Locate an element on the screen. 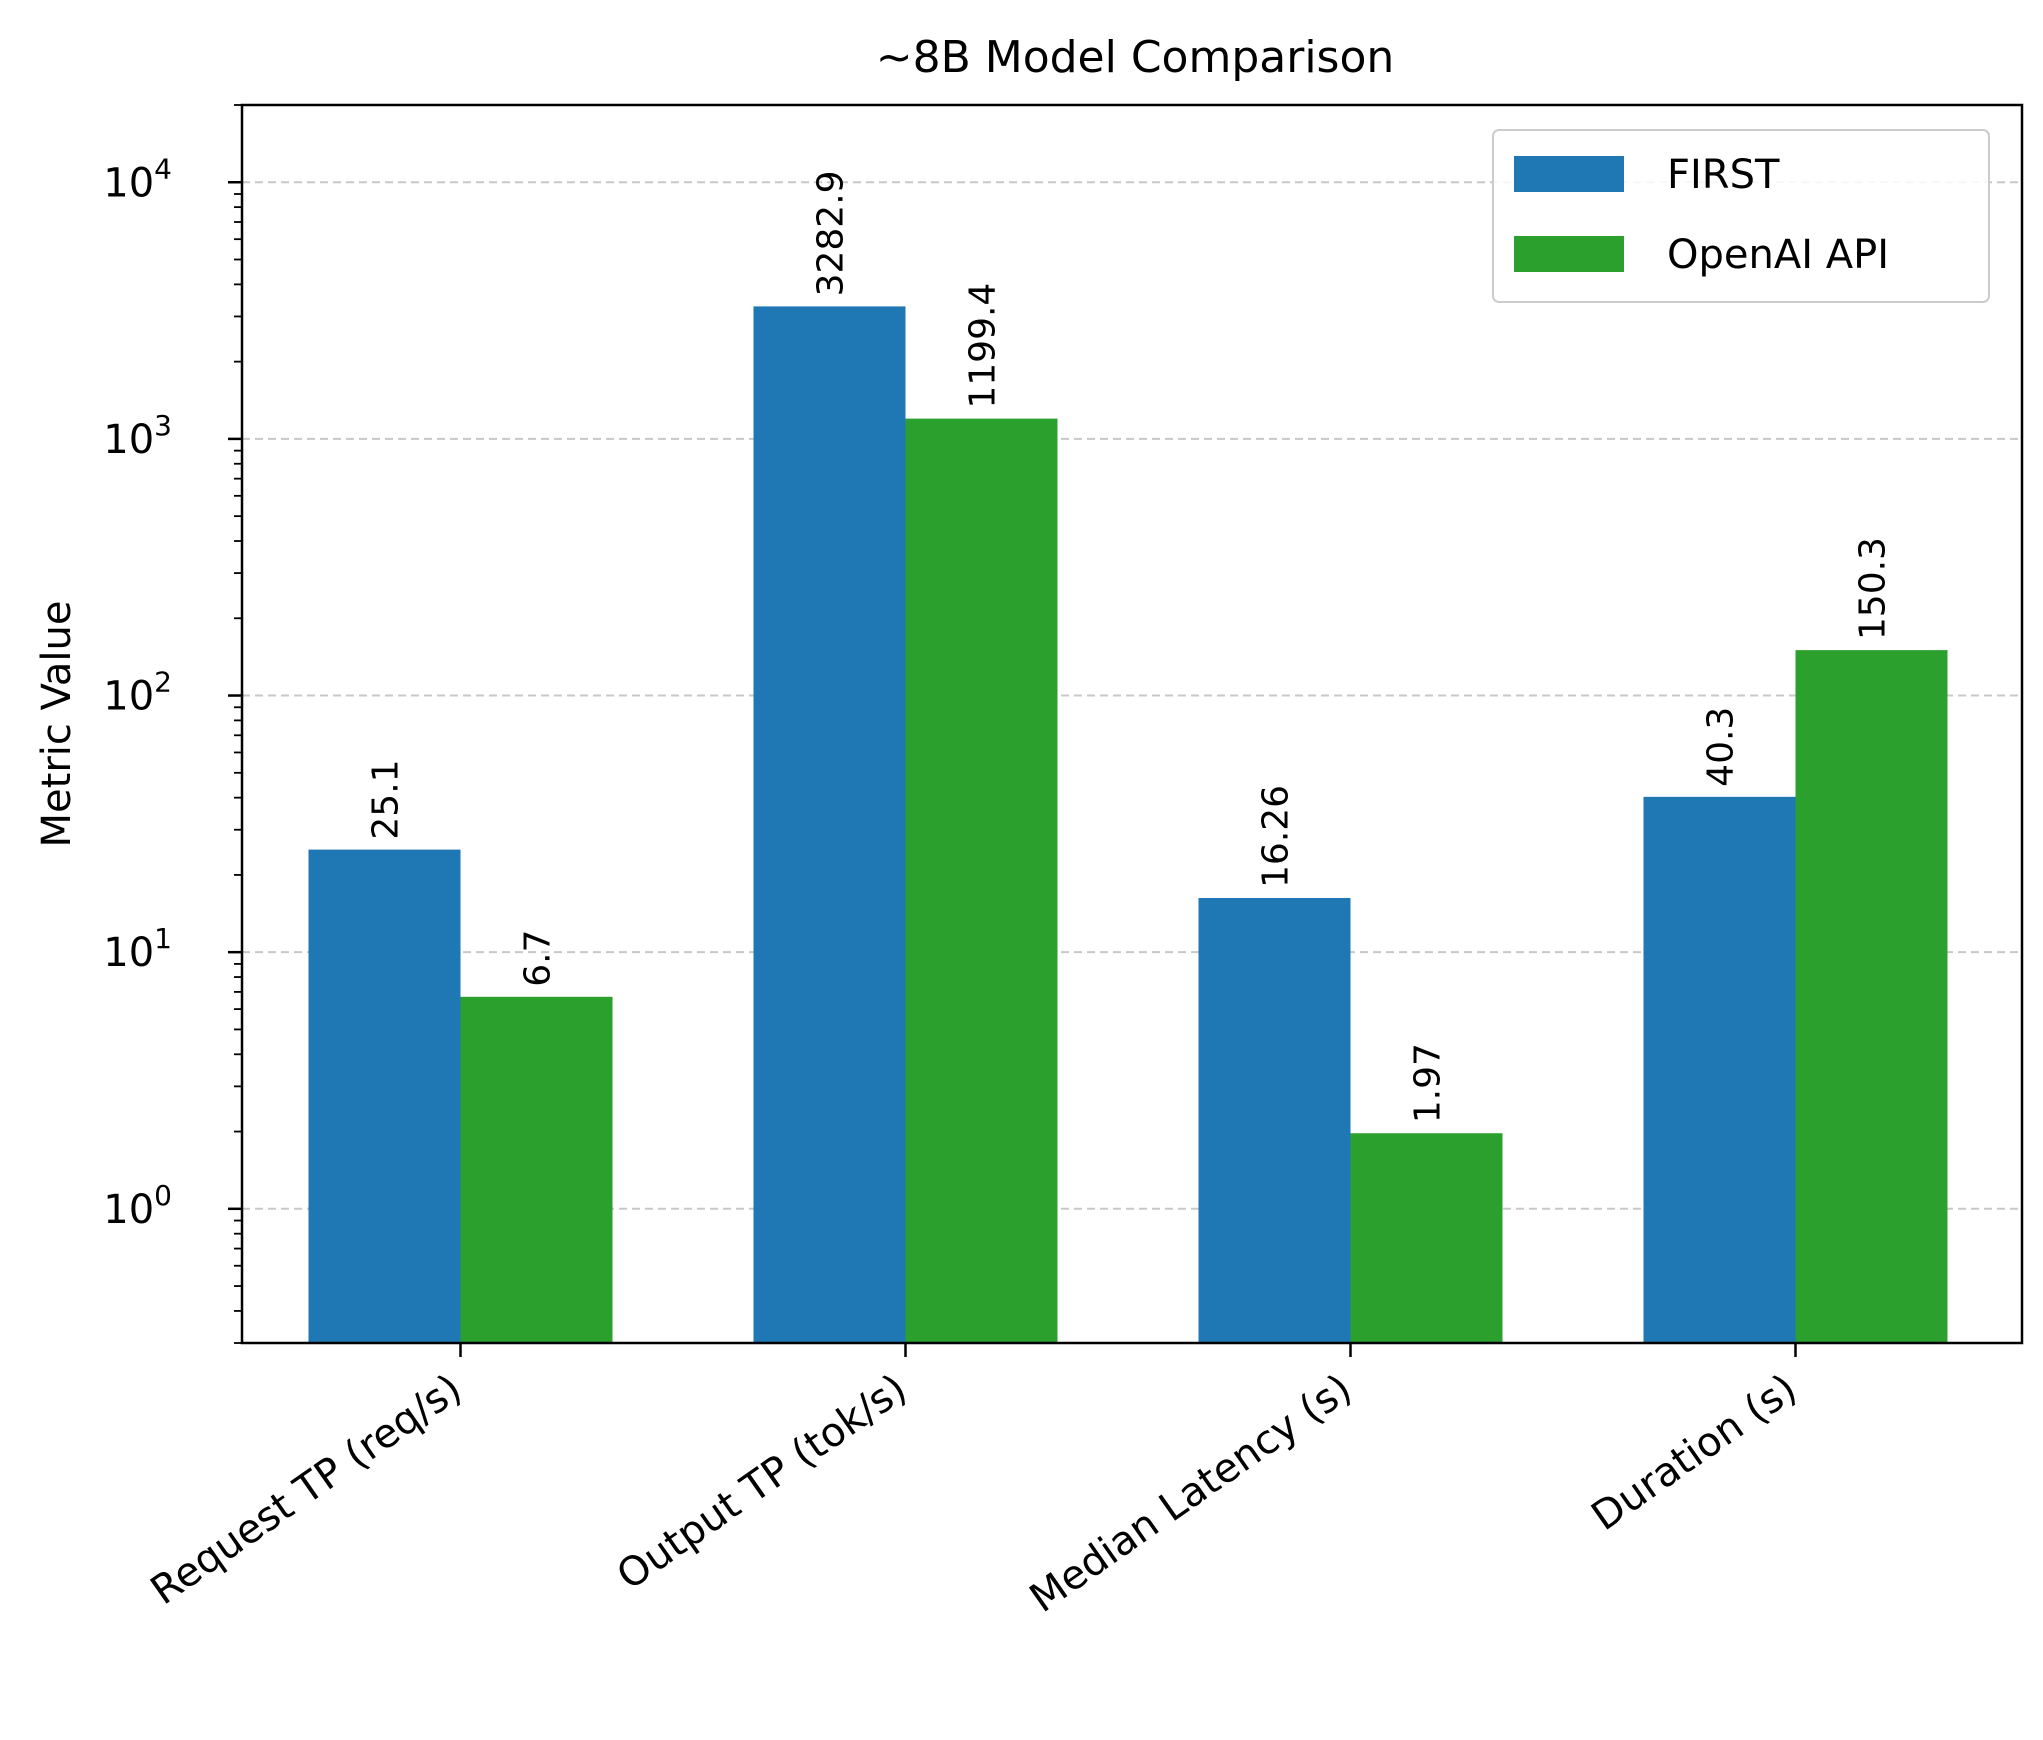  y-tick-exponent: 3 is located at coordinates (163, 425).